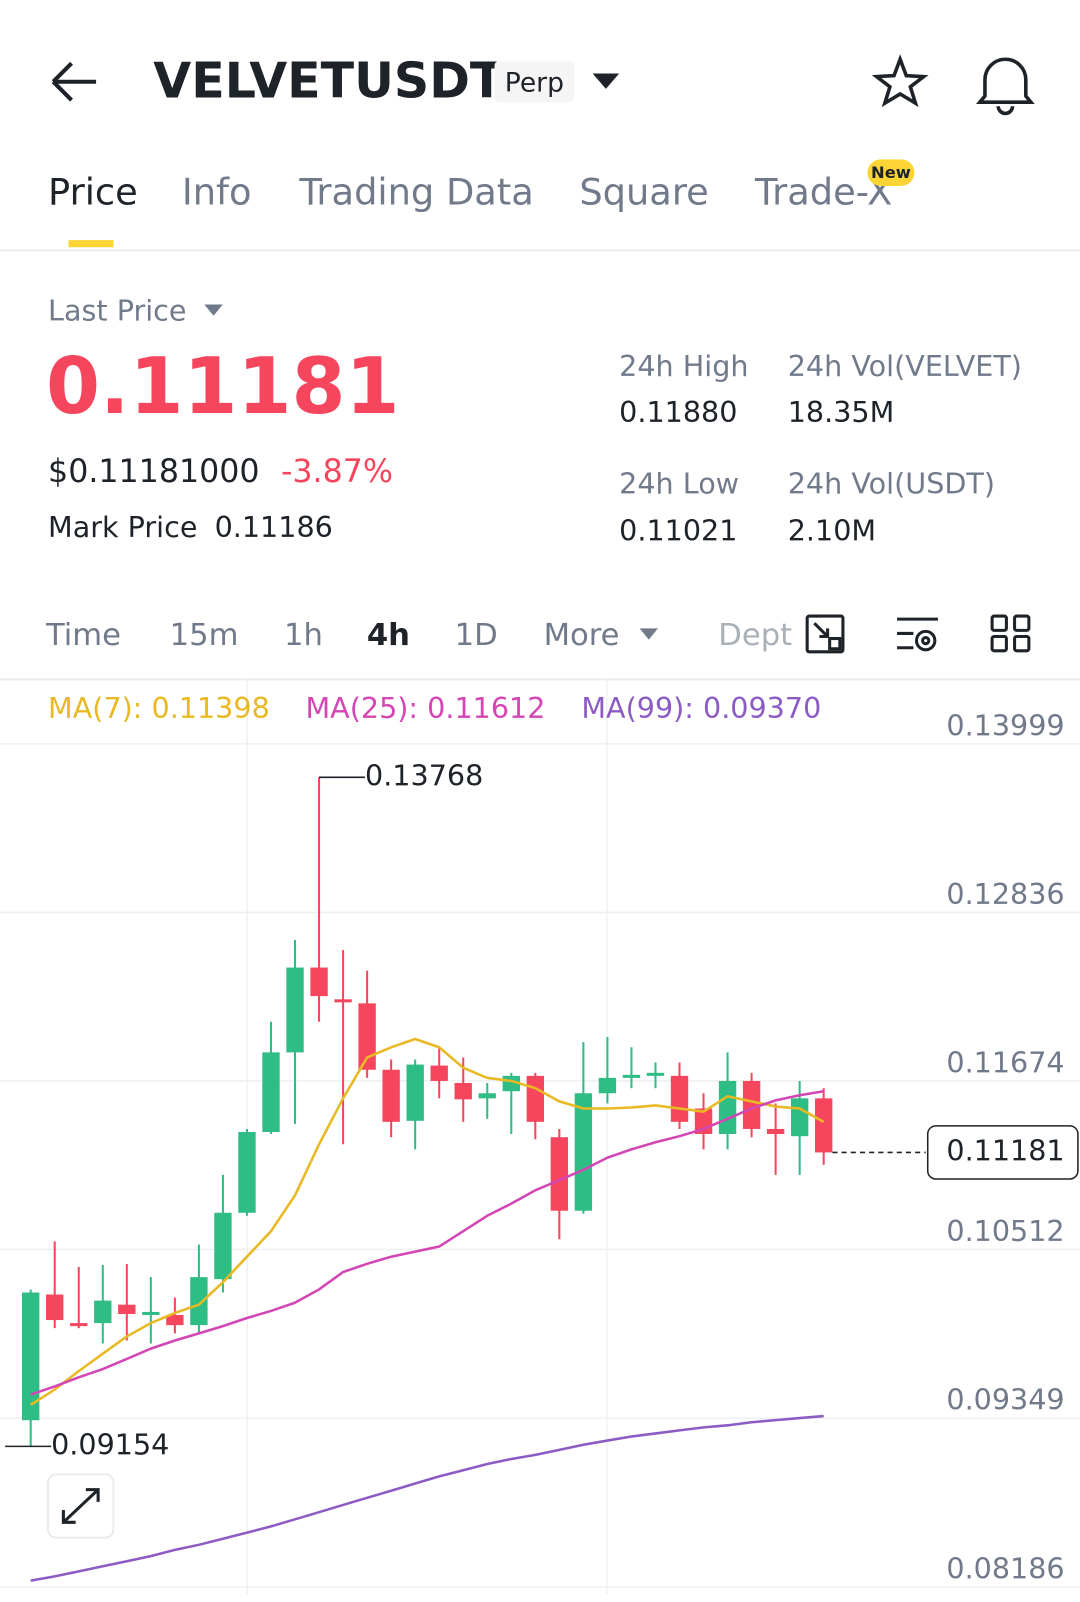  Describe the element at coordinates (204, 635) in the screenshot. I see `interval: 15m` at that location.